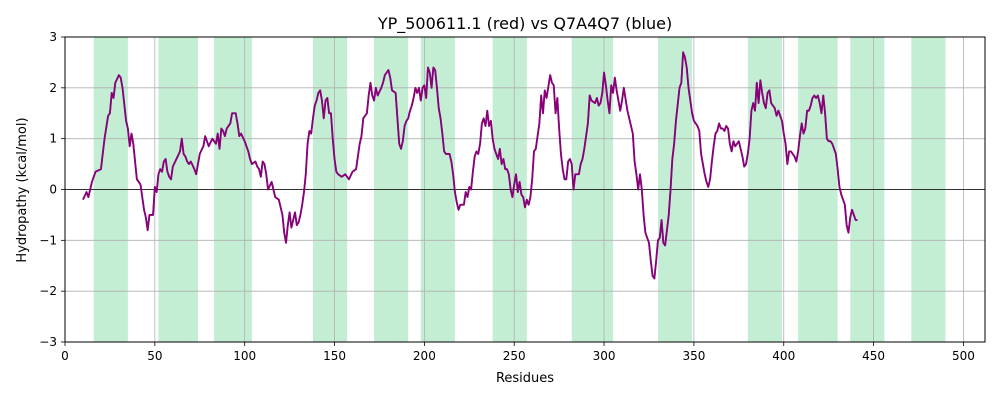 This screenshot has width=1000, height=404. I want to click on x-axis-ticks: 0 50 100 150 200 250 300 350 400 450 500, so click(518, 352).